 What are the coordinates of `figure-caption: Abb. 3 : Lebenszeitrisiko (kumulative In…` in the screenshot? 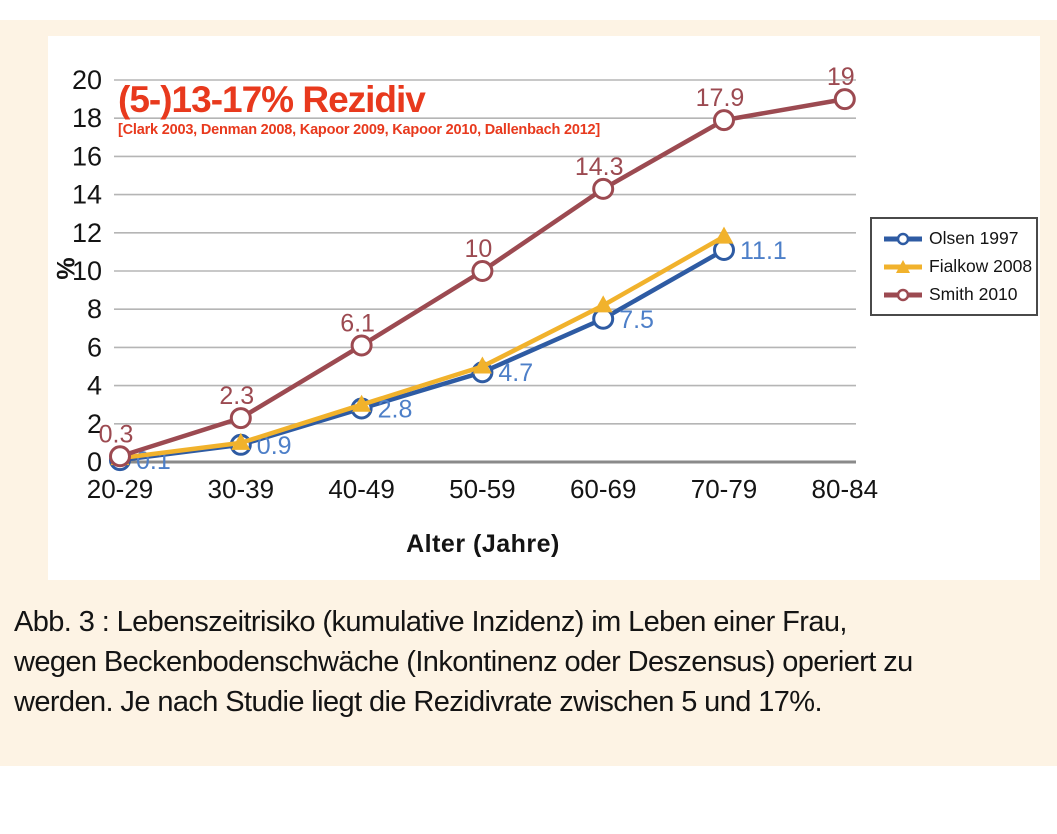 It's located at (530, 662).